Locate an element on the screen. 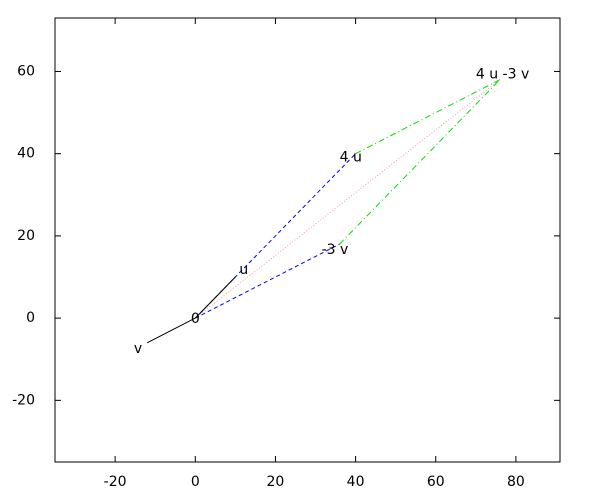 Image resolution: width=600 pixels, height=504 pixels. vector-label: 4 u -3 v is located at coordinates (502, 75).